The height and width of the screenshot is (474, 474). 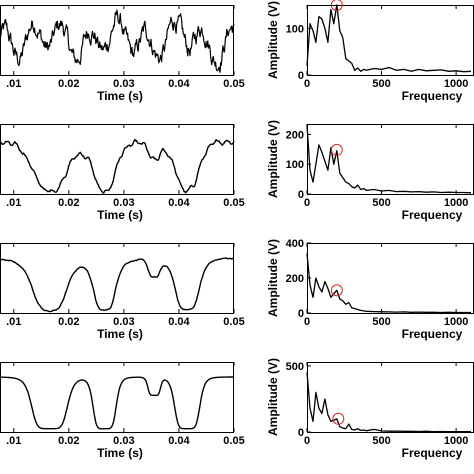 What do you see at coordinates (295, 367) in the screenshot?
I see `y-tick-label: 500` at bounding box center [295, 367].